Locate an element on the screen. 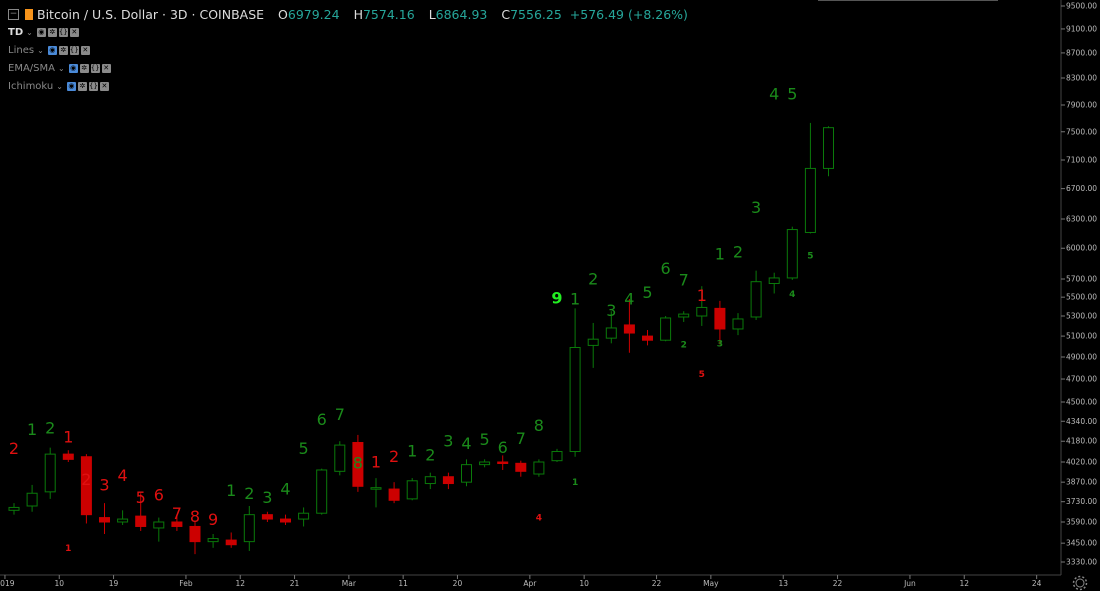 This screenshot has width=1100, height=591. price-tick-label: 7100.00 is located at coordinates (1081, 160).